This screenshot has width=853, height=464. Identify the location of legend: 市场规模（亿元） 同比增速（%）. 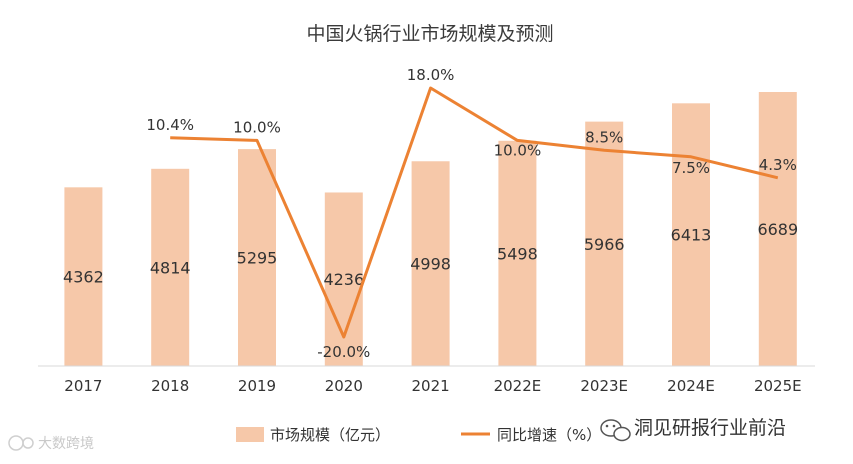
(418, 435).